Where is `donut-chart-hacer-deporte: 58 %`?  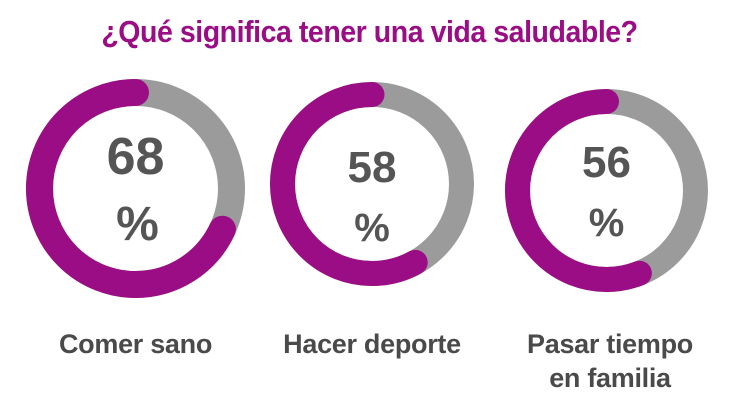
donut-chart-hacer-deporte: 58 % is located at coordinates (372, 184).